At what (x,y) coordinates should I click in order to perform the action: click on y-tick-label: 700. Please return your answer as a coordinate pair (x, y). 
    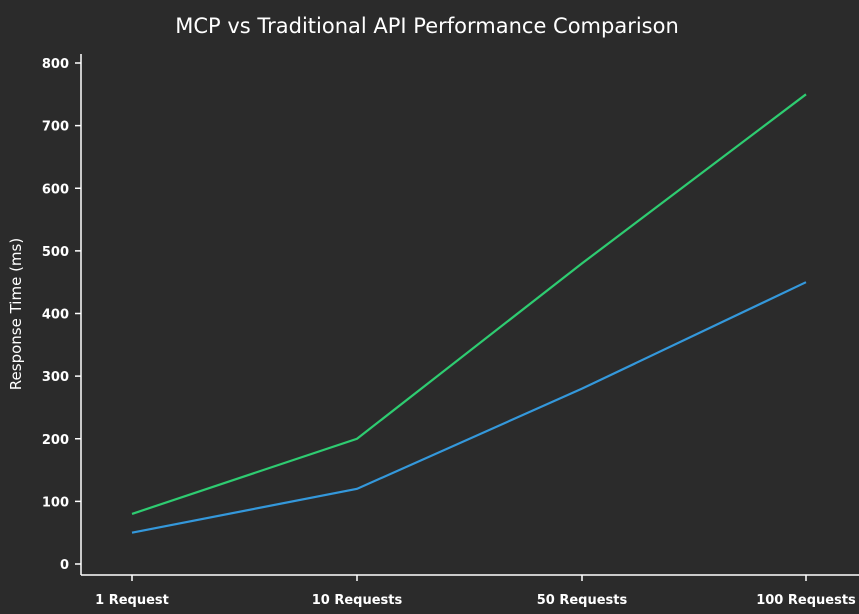
    Looking at the image, I should click on (55, 127).